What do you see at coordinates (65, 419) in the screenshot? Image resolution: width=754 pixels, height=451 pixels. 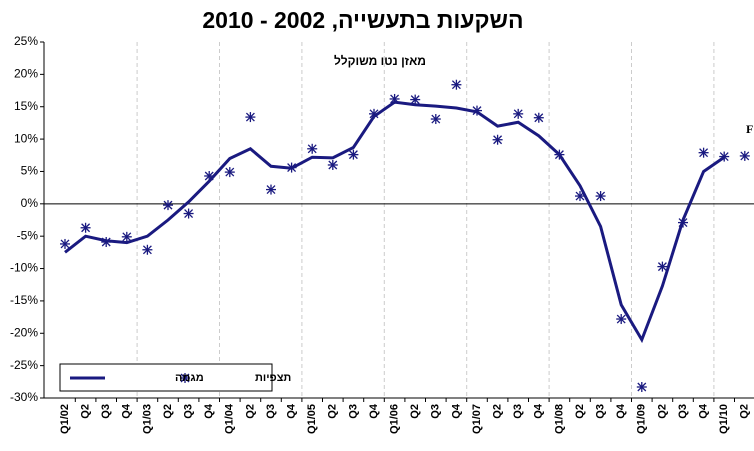 I see `x-tick-label: Q1/02` at bounding box center [65, 419].